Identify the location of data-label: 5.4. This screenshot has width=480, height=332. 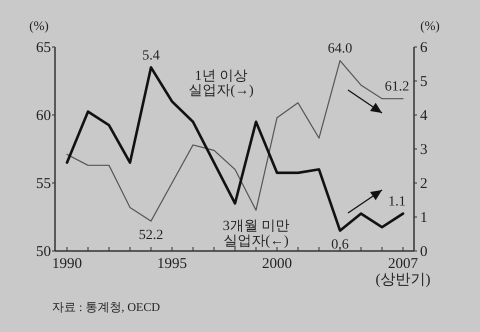
(151, 56).